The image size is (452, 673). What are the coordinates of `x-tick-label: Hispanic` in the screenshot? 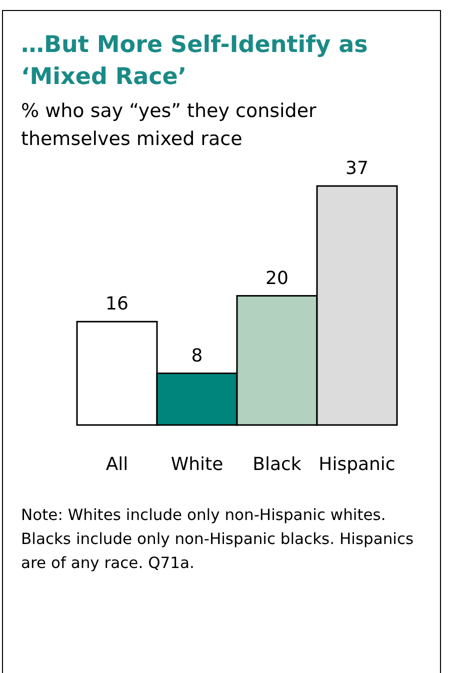 It's located at (357, 464).